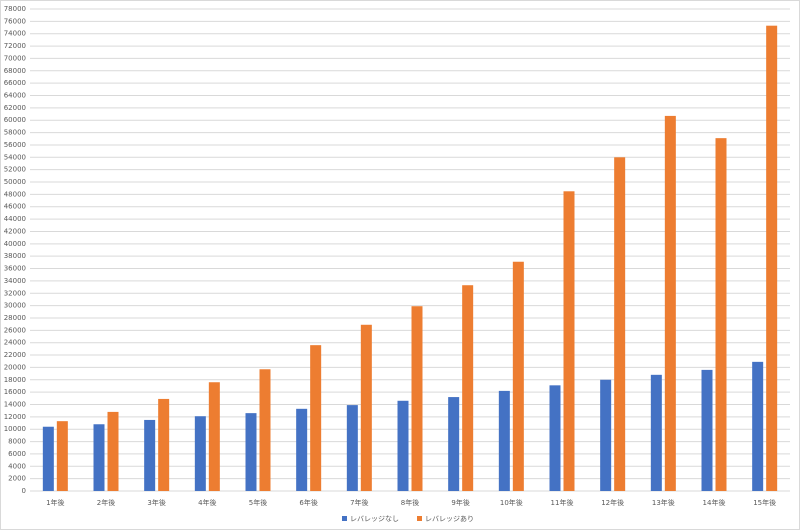  What do you see at coordinates (359, 502) in the screenshot?
I see `x-tick-label: 7年後` at bounding box center [359, 502].